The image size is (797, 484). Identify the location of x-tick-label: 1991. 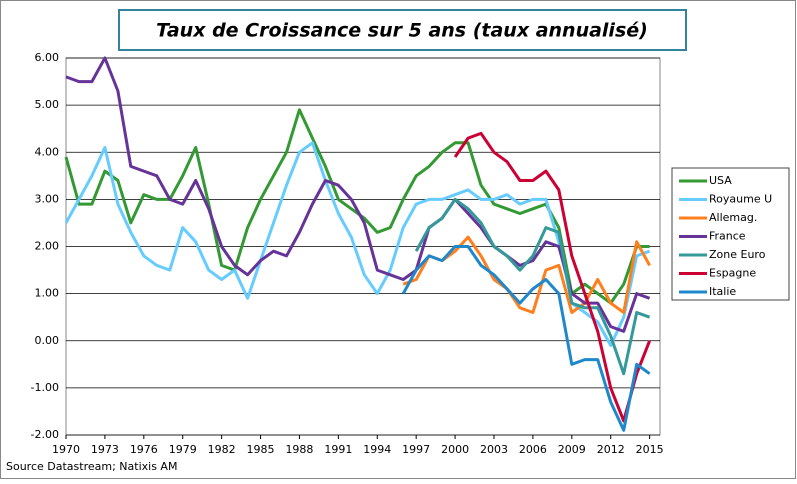
(338, 449).